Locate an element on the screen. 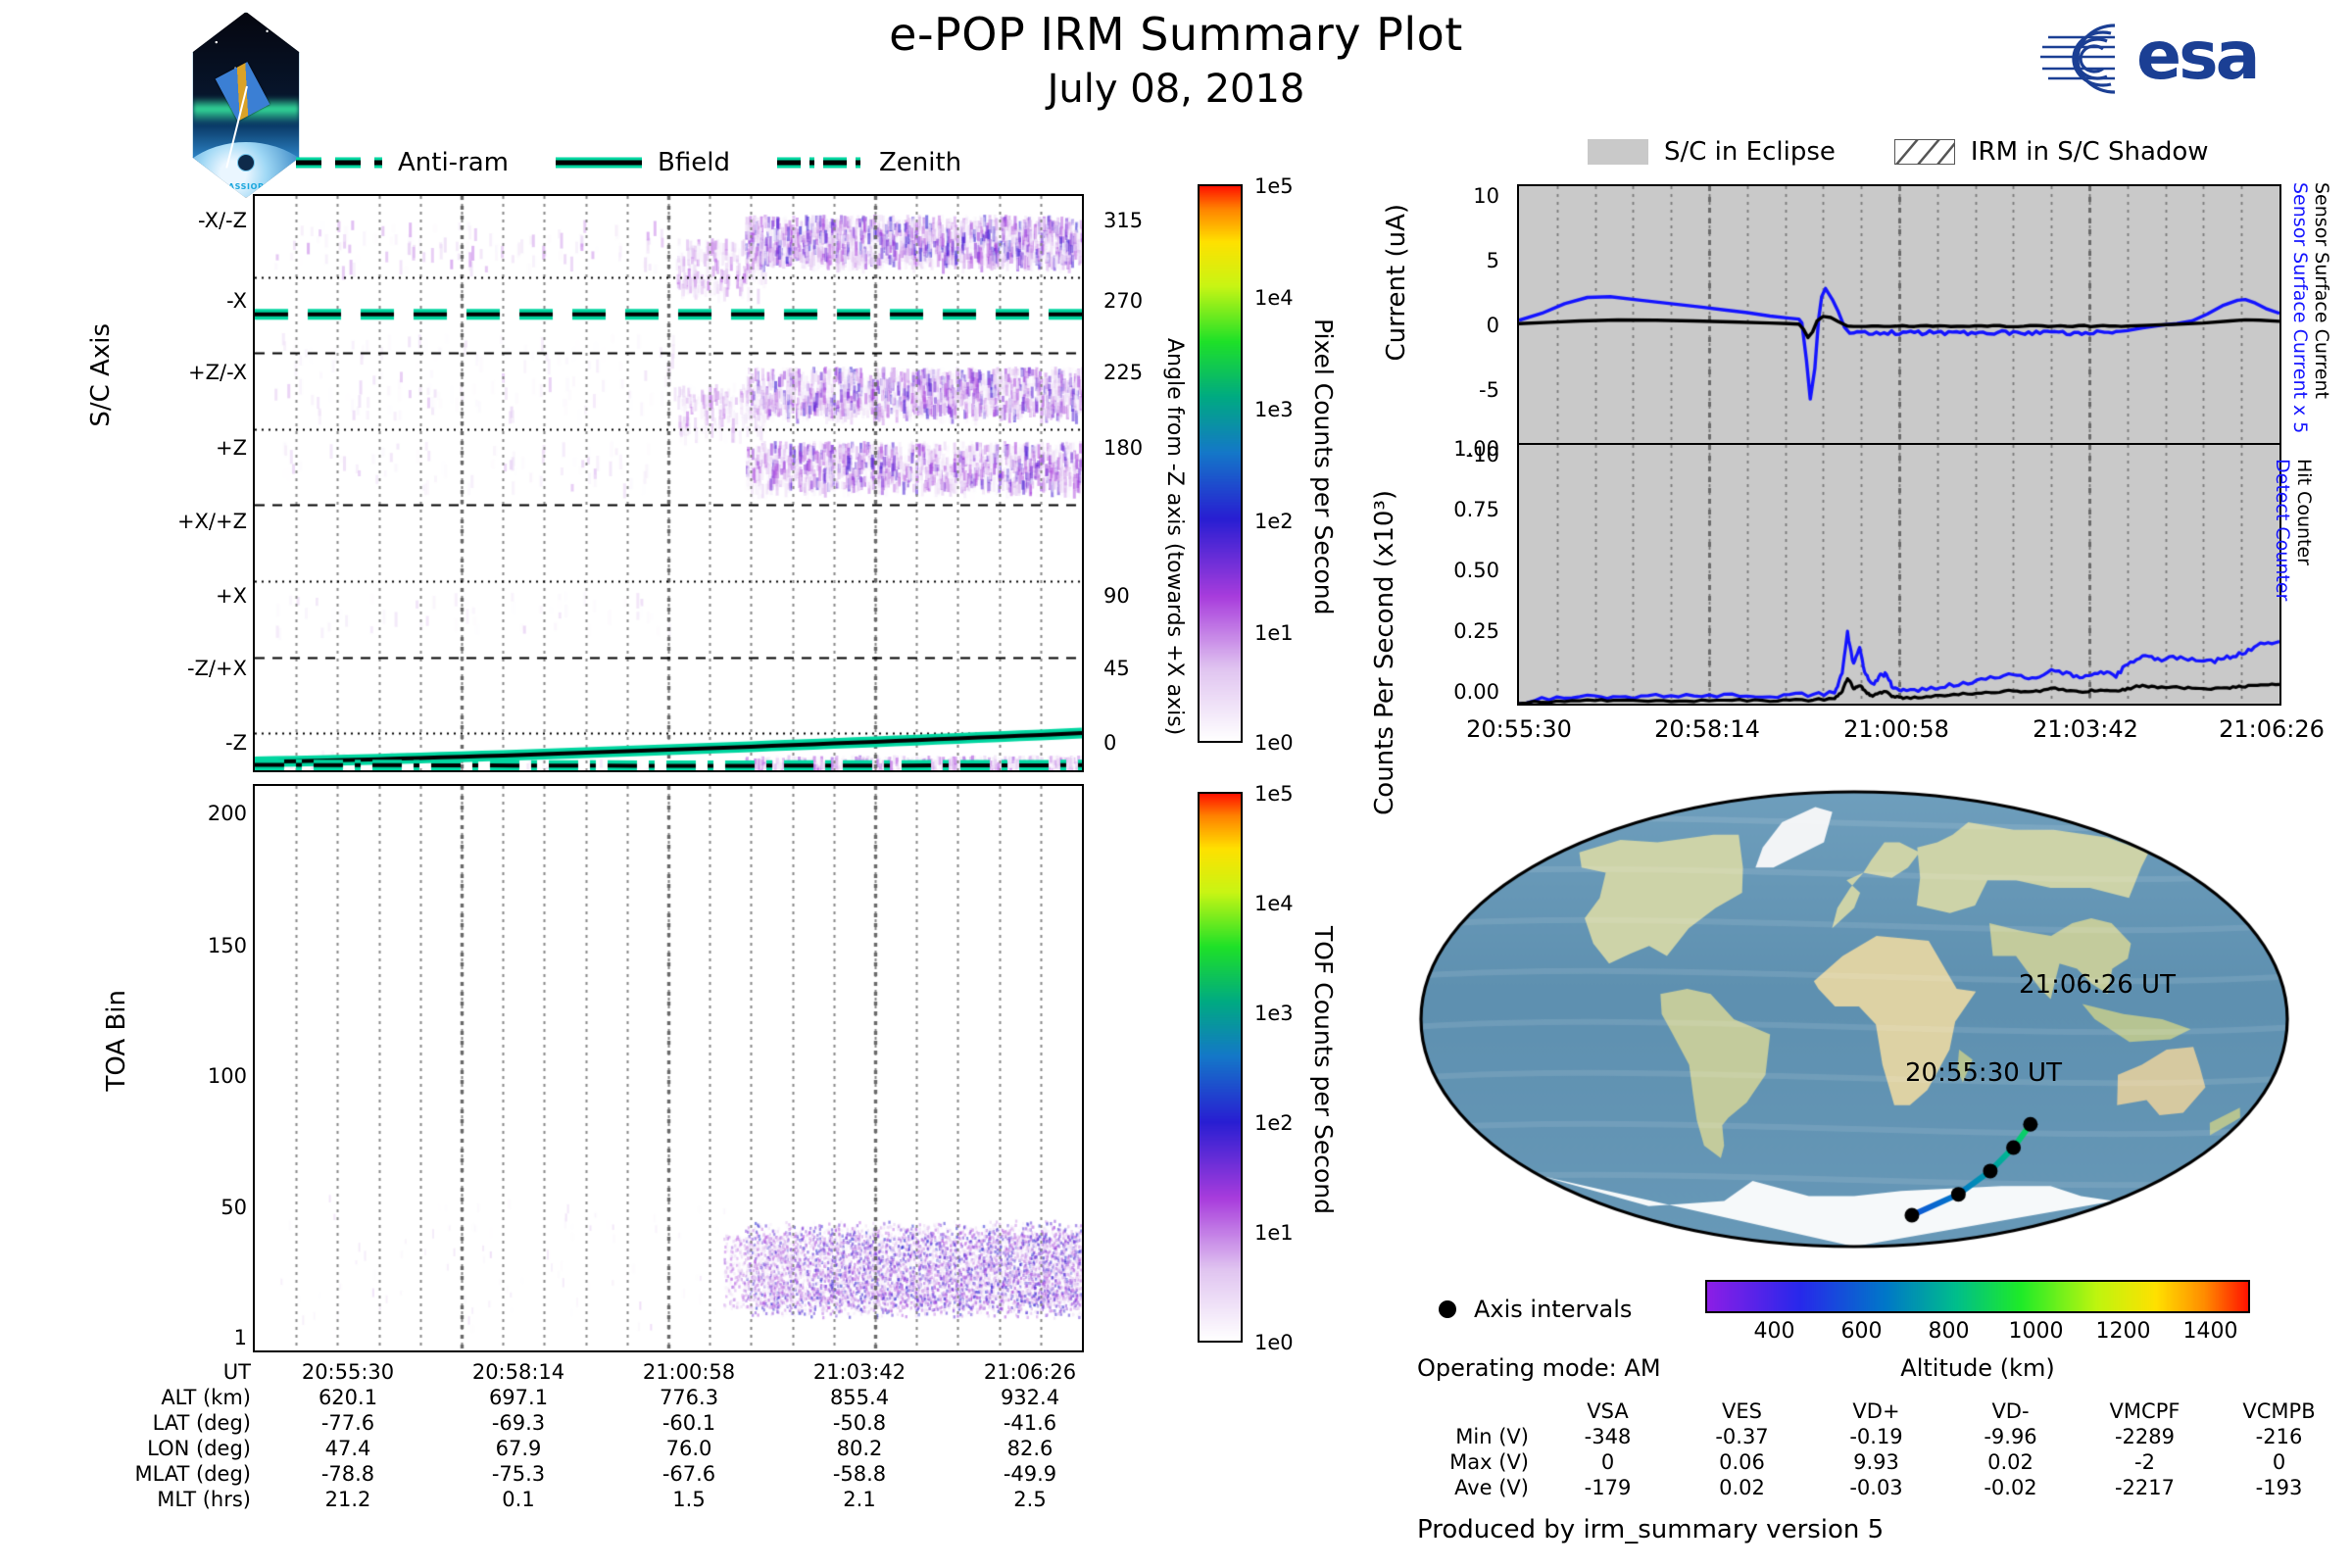 This screenshot has height=1568, width=2352. ephemeris-cell: 76.0 is located at coordinates (688, 1448).